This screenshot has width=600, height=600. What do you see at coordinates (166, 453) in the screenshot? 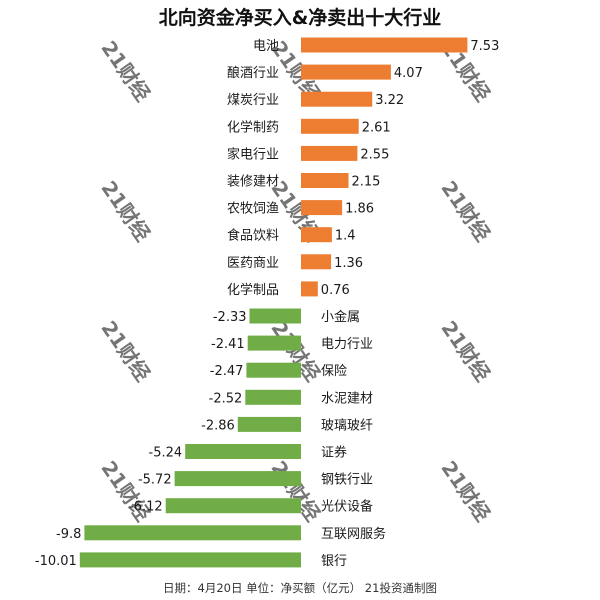
I see `value-label: -5.24` at bounding box center [166, 453].